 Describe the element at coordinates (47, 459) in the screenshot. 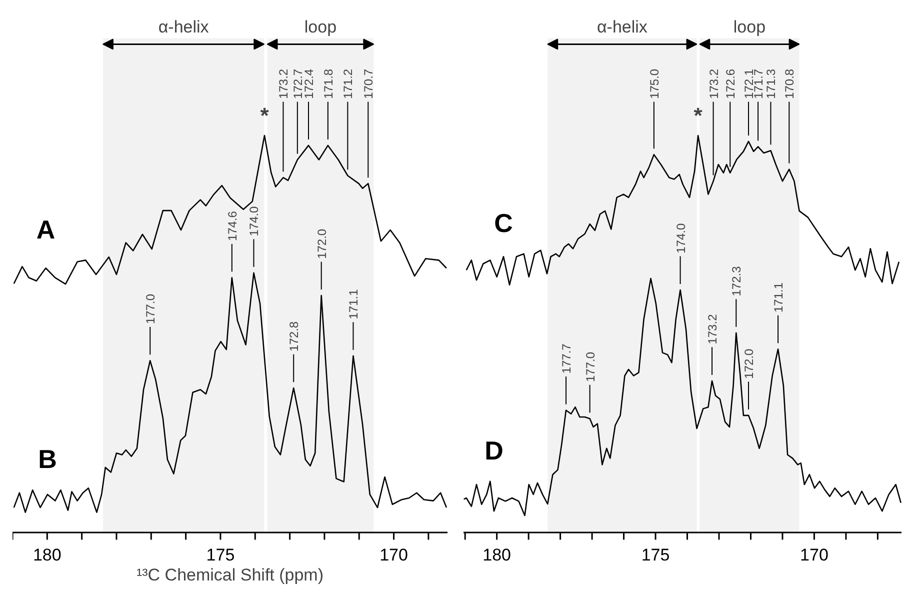

I see `series-label: B` at that location.